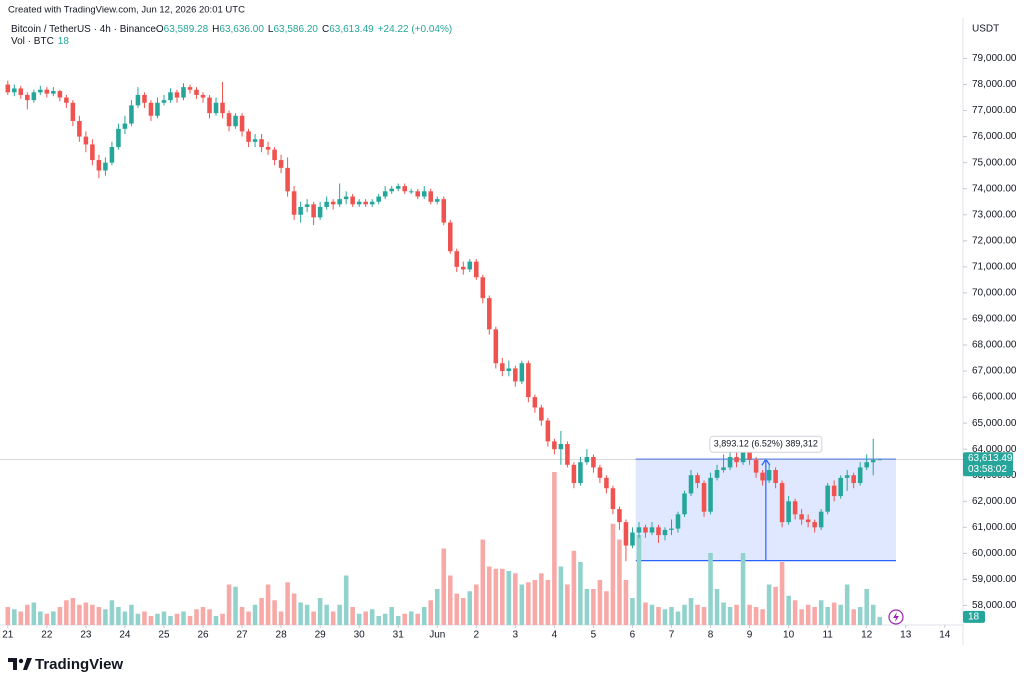 This screenshot has height=685, width=1024. Describe the element at coordinates (325, 29) in the screenshot. I see `ohlc-key: C` at that location.